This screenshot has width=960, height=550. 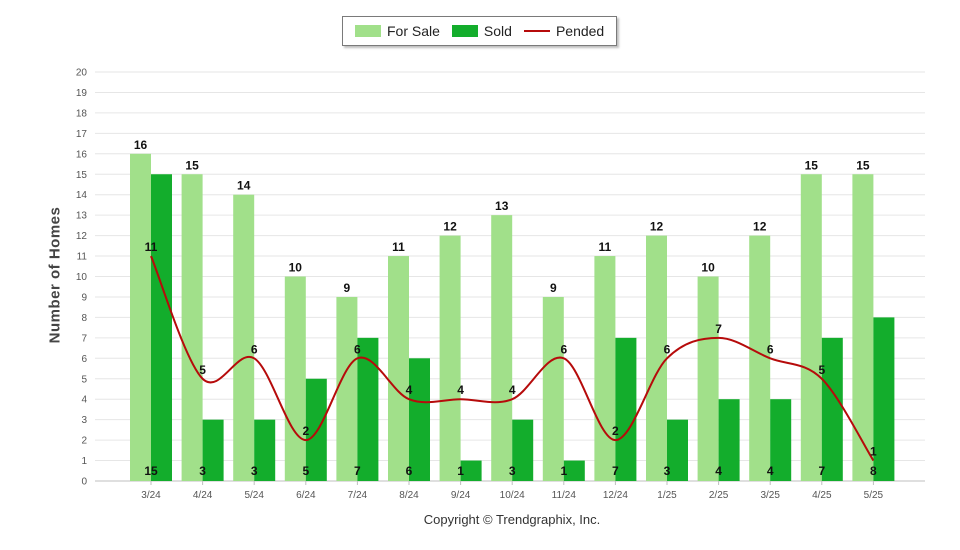 What do you see at coordinates (873, 452) in the screenshot?
I see `data-label-pended: 1` at bounding box center [873, 452].